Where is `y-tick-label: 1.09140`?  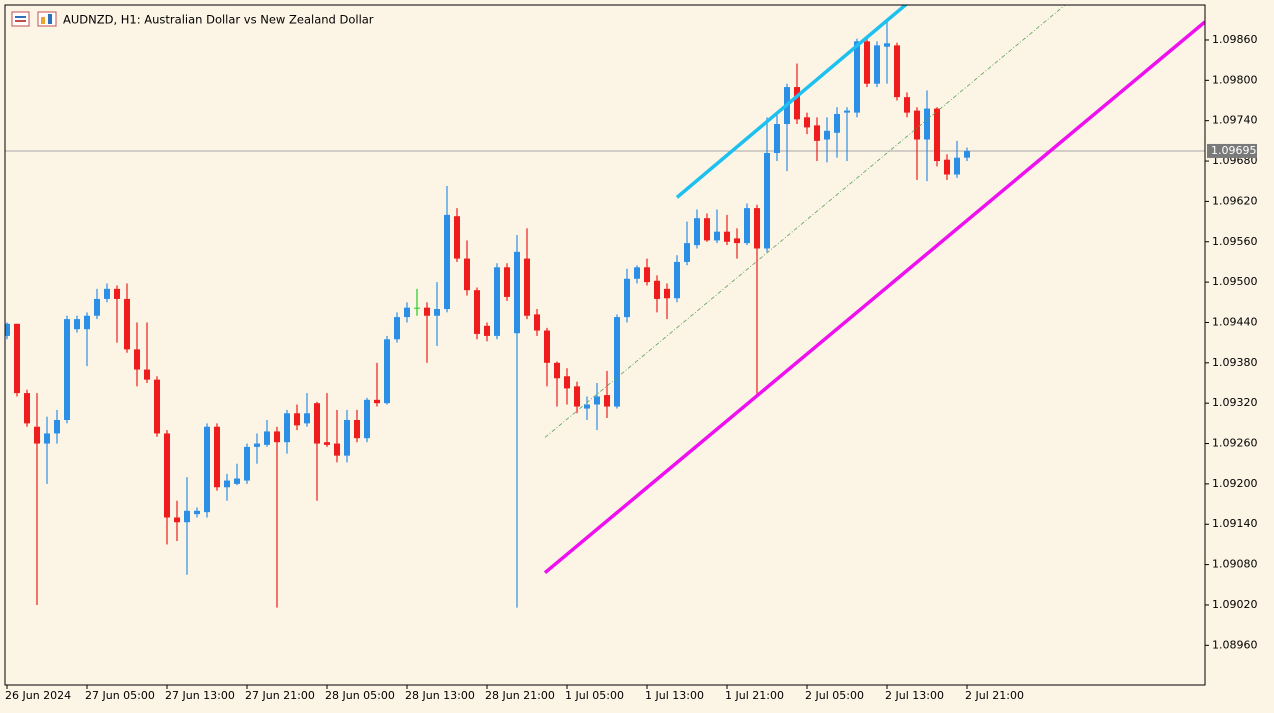
y-tick-label: 1.09140 is located at coordinates (1235, 523).